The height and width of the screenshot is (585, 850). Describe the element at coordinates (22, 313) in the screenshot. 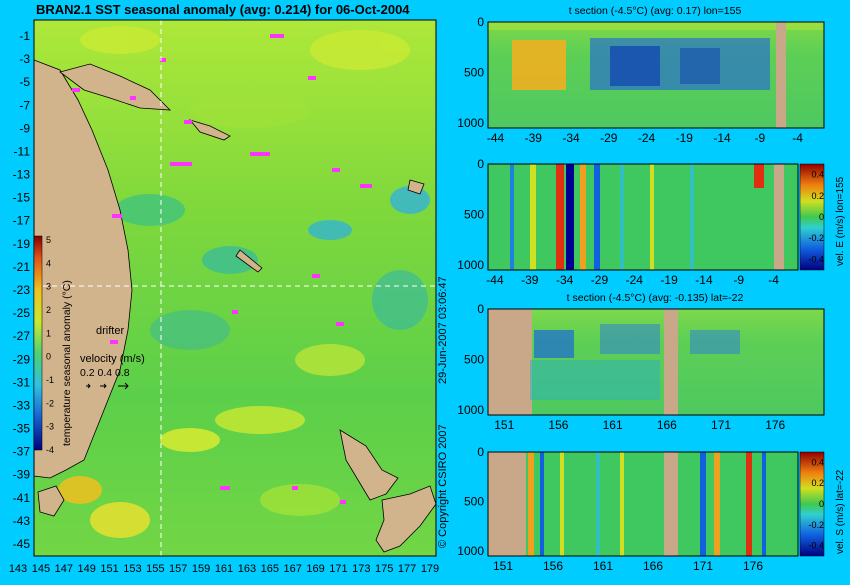

I see `lat-tick-label: -25` at that location.